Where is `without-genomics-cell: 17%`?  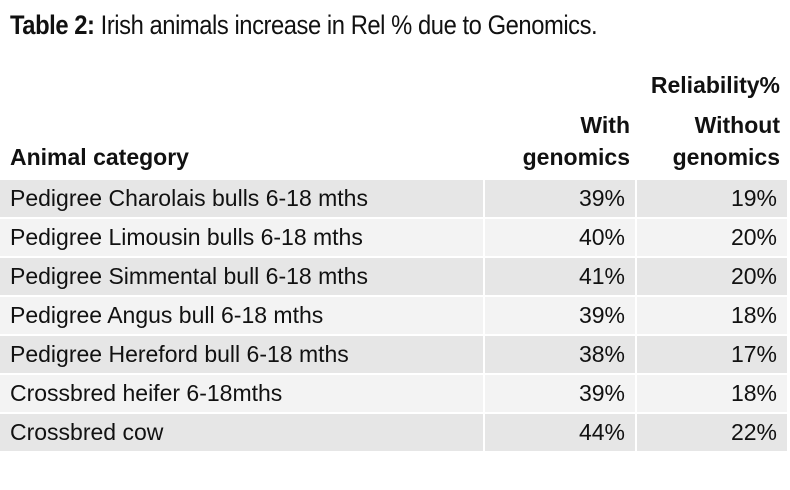 without-genomics-cell: 17% is located at coordinates (712, 354).